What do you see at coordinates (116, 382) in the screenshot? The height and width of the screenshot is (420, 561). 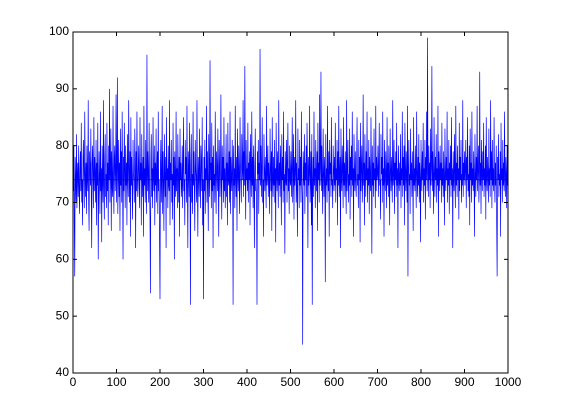 I see `x-tick-label: 100` at bounding box center [116, 382].